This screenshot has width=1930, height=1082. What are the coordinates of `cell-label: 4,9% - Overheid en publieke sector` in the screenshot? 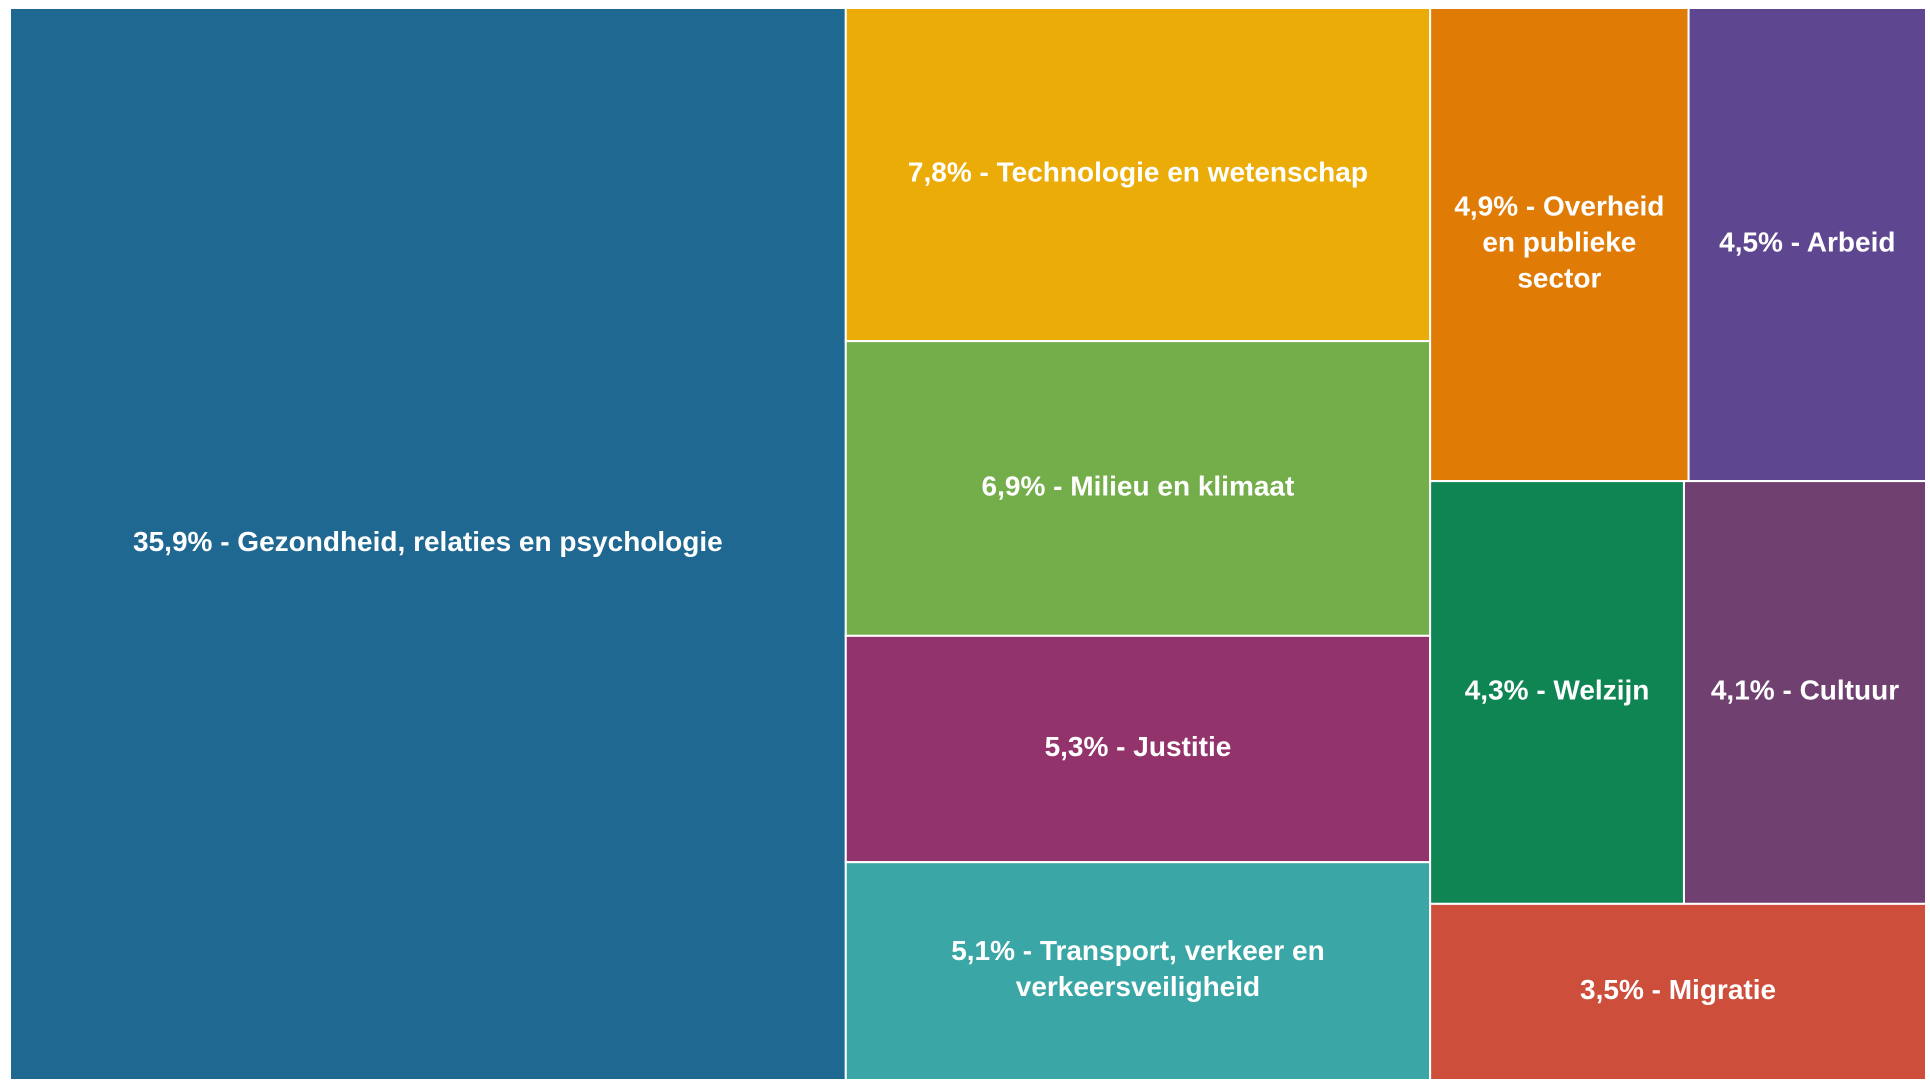 It's located at (1559, 242).